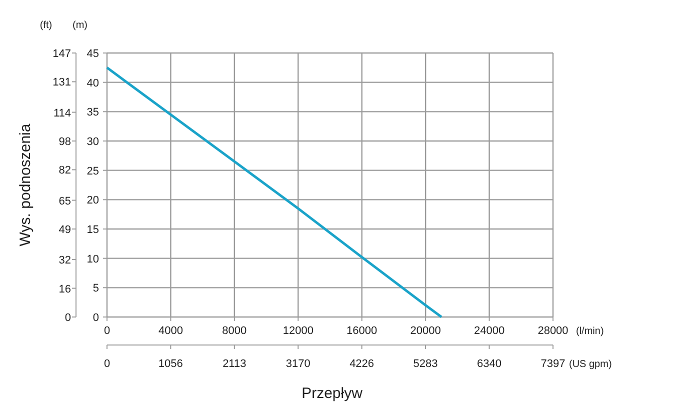 This screenshot has height=409, width=699. Describe the element at coordinates (107, 364) in the screenshot. I see `x2-tick-label: 0` at that location.